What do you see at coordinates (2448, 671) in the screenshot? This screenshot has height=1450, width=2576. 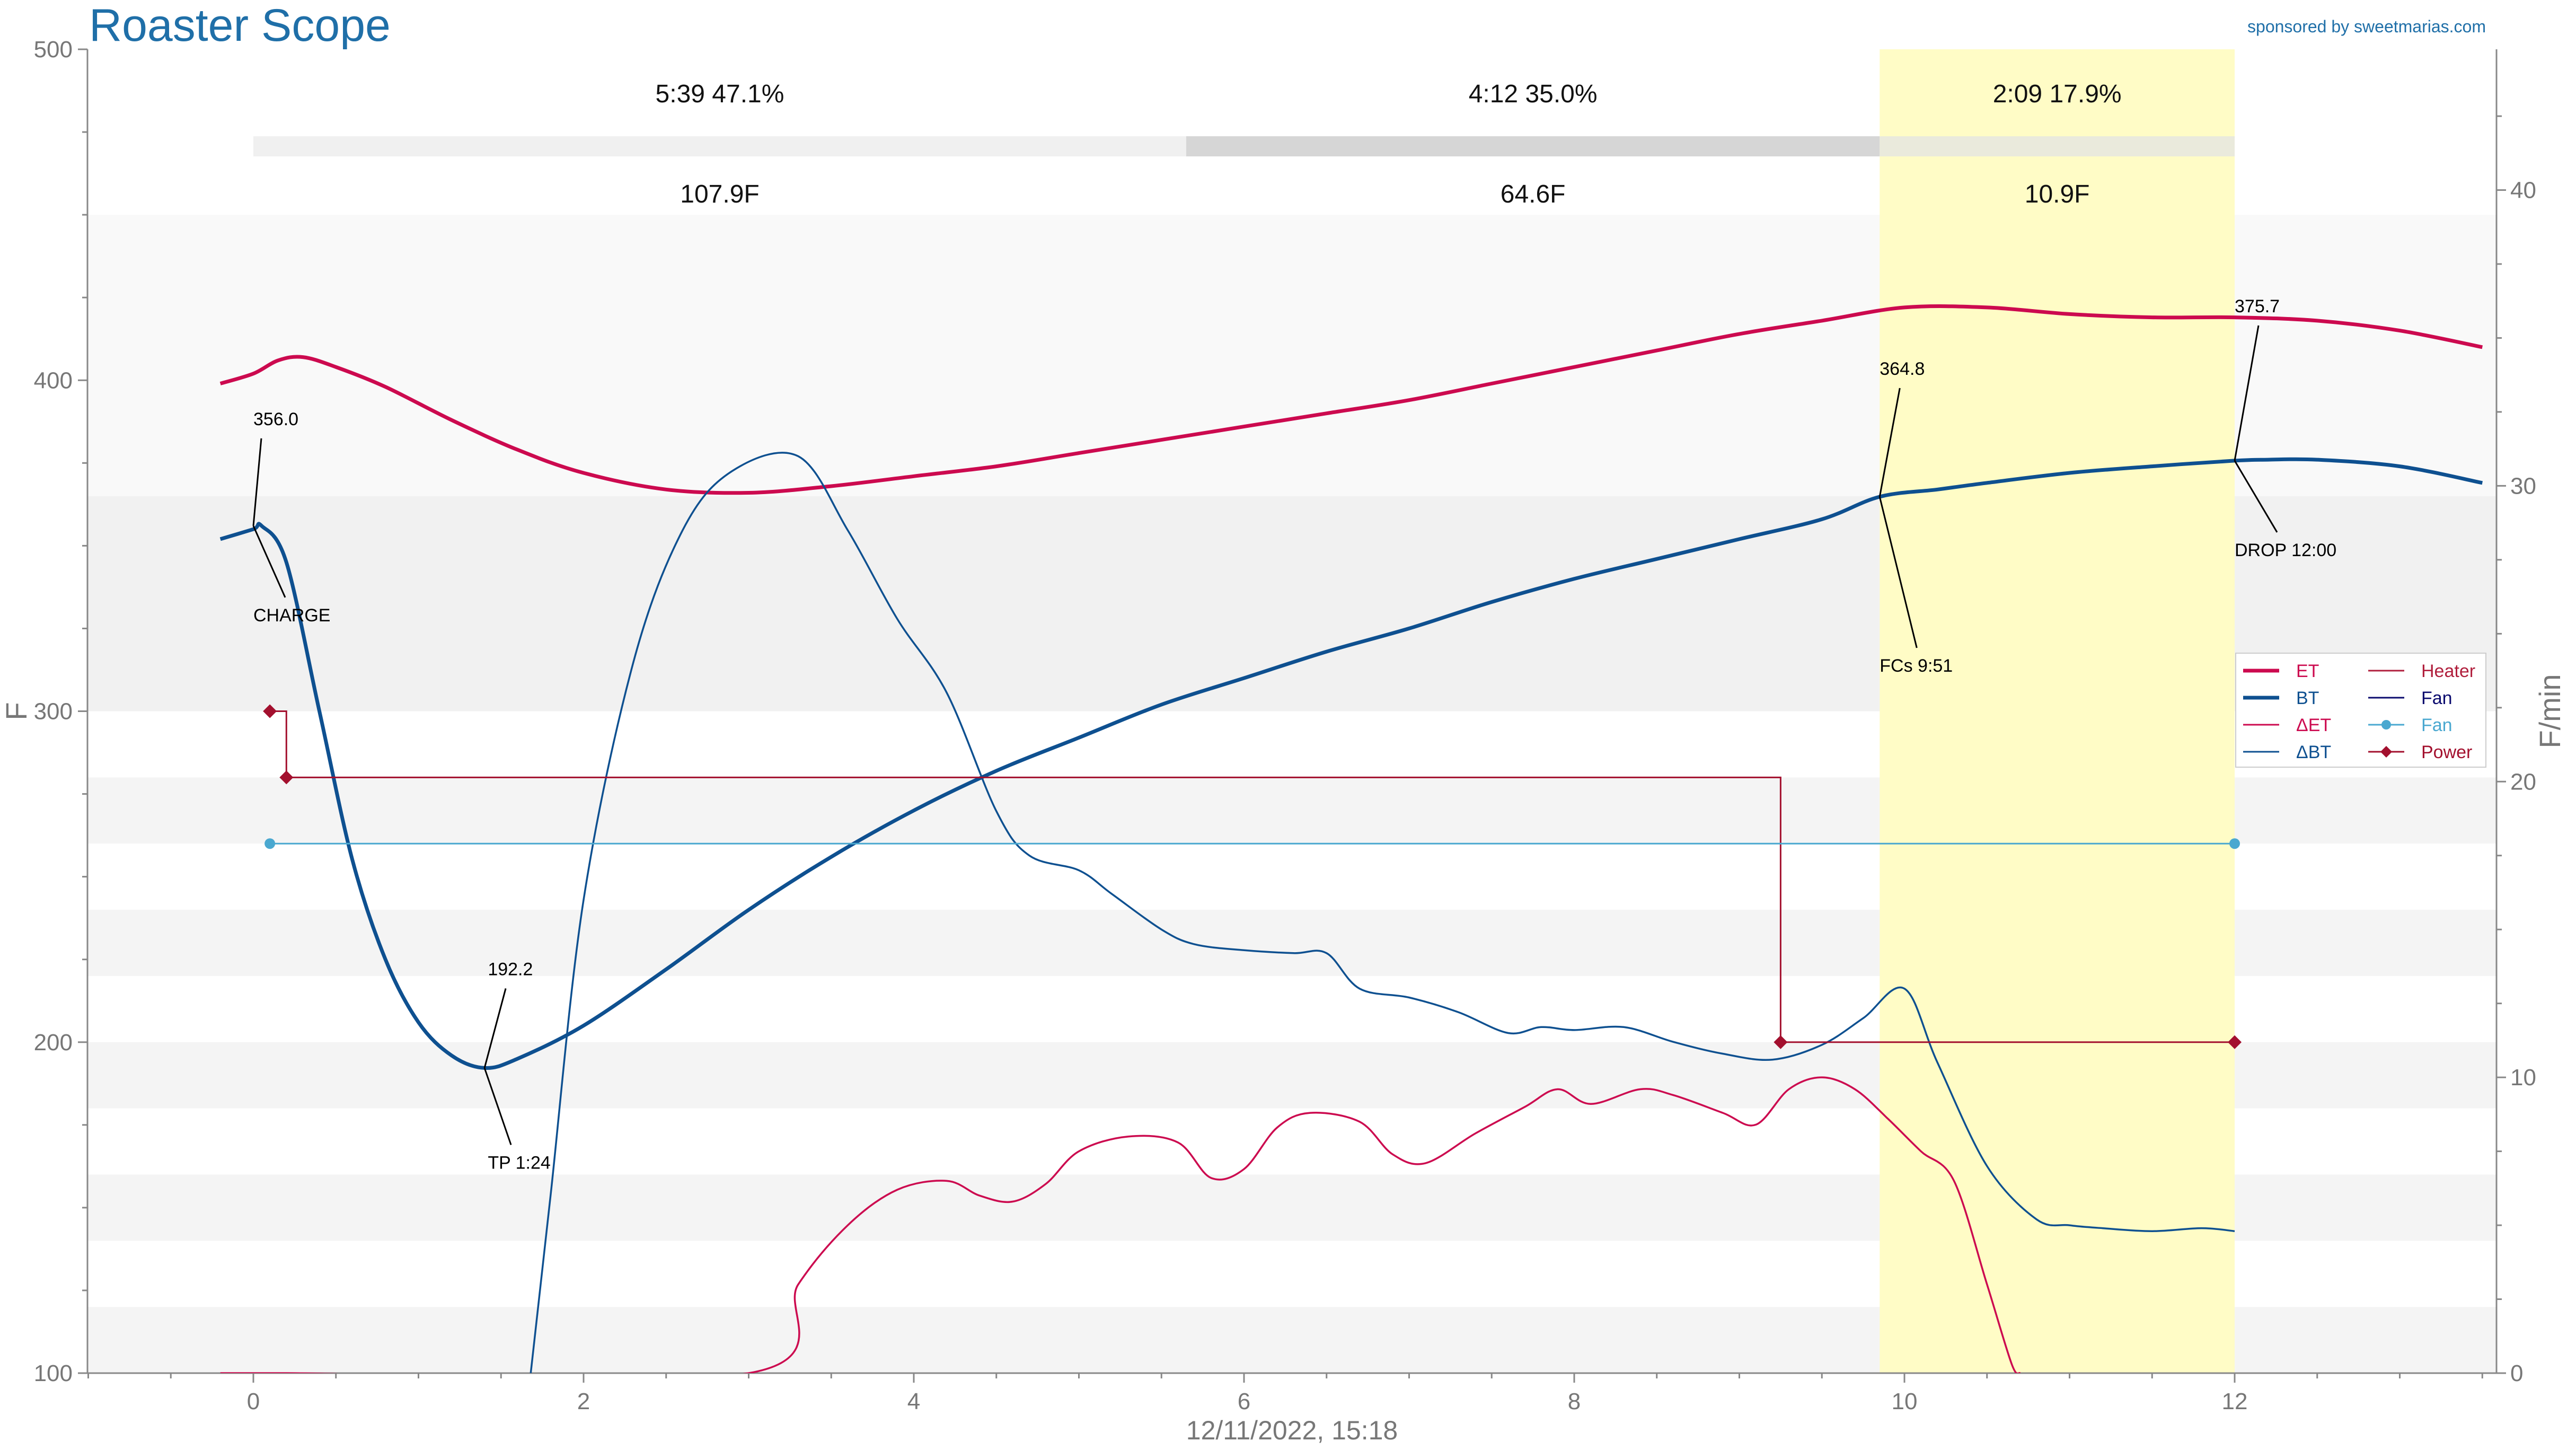 I see `legend-label: Heater` at bounding box center [2448, 671].